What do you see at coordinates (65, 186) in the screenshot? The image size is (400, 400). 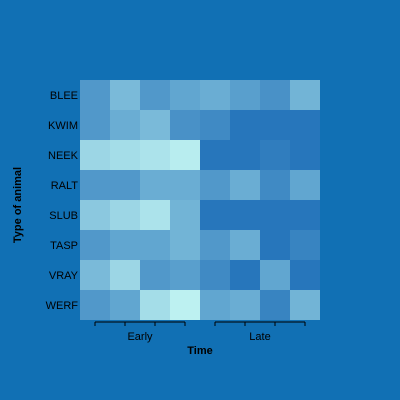 I see `y-tick-label-ralt: RALT` at bounding box center [65, 186].